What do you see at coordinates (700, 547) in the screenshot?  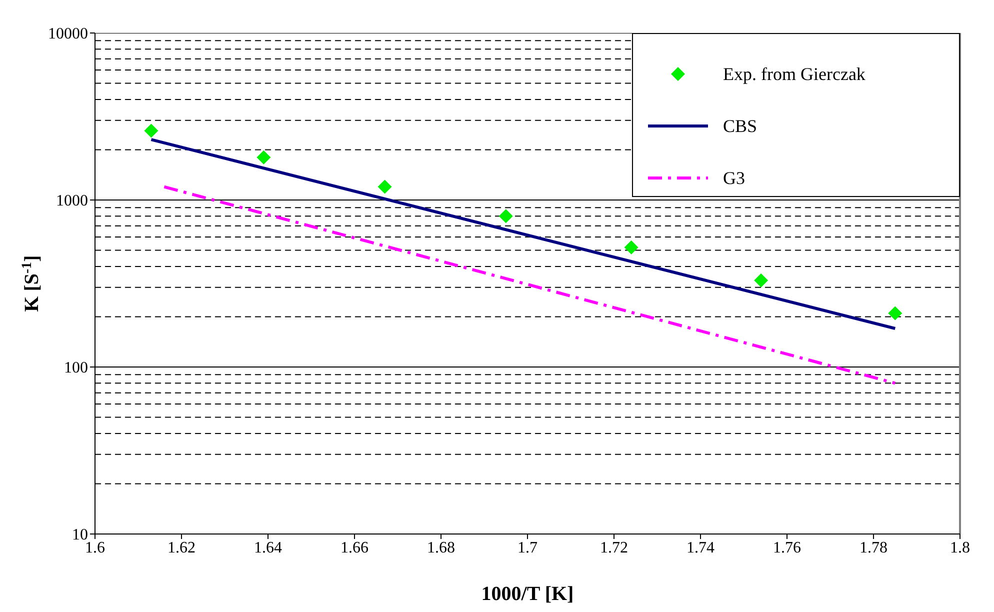 I see `x-tick-label: 1.74` at bounding box center [700, 547].